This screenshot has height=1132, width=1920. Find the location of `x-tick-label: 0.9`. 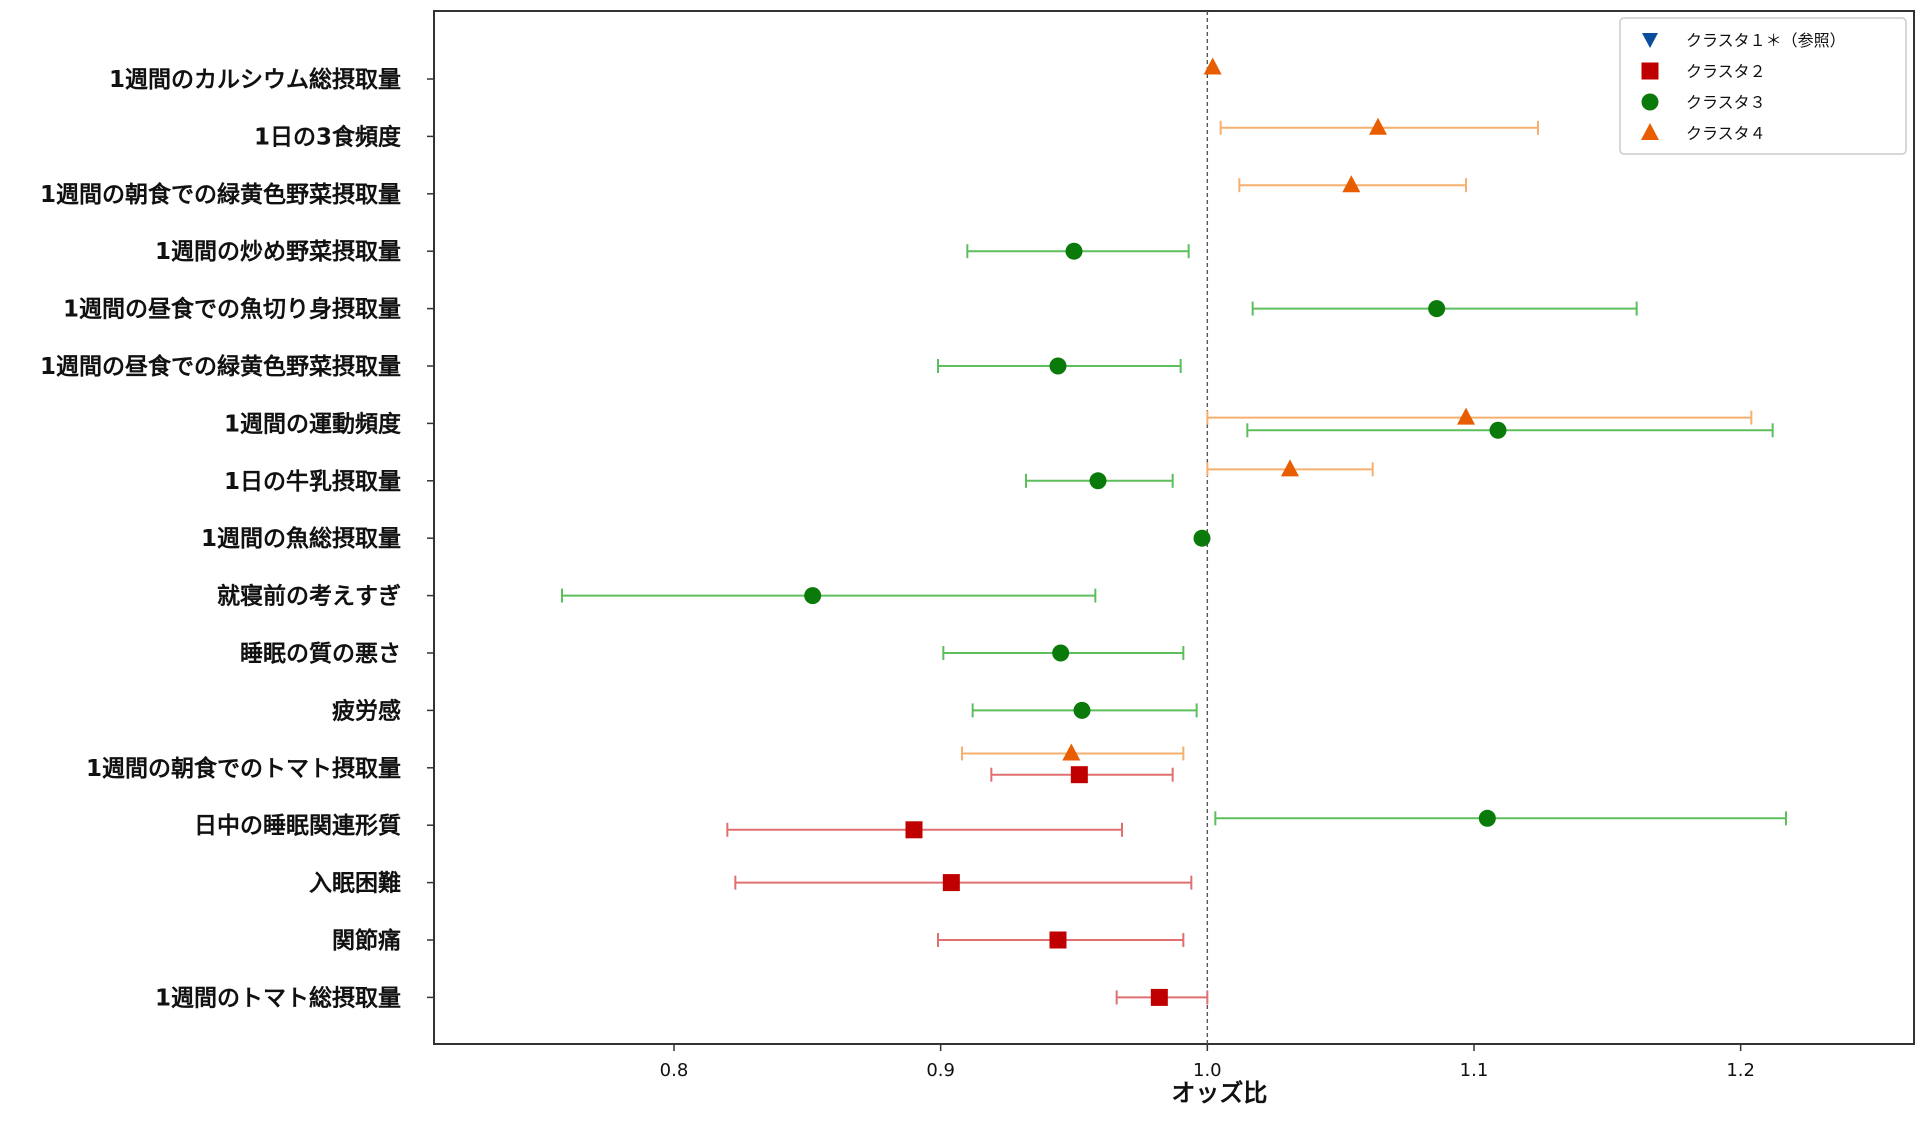

x-tick-label: 0.9 is located at coordinates (940, 1070).